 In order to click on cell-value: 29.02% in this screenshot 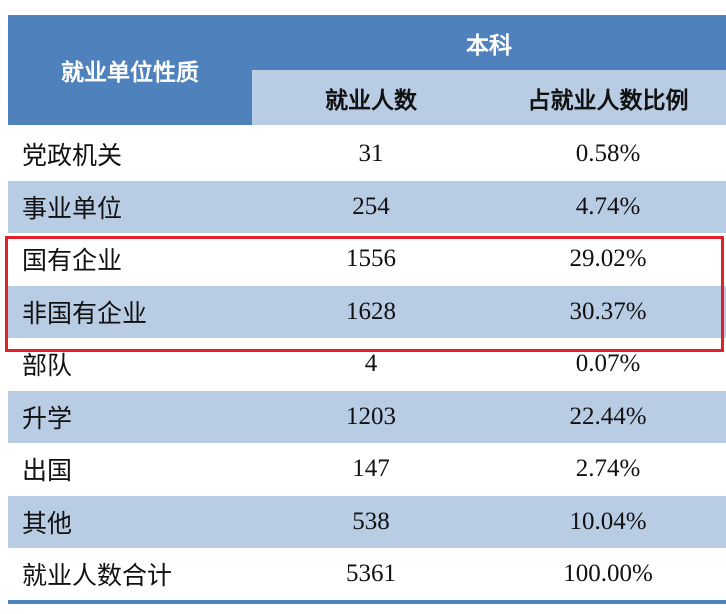, I will do `click(608, 259)`.